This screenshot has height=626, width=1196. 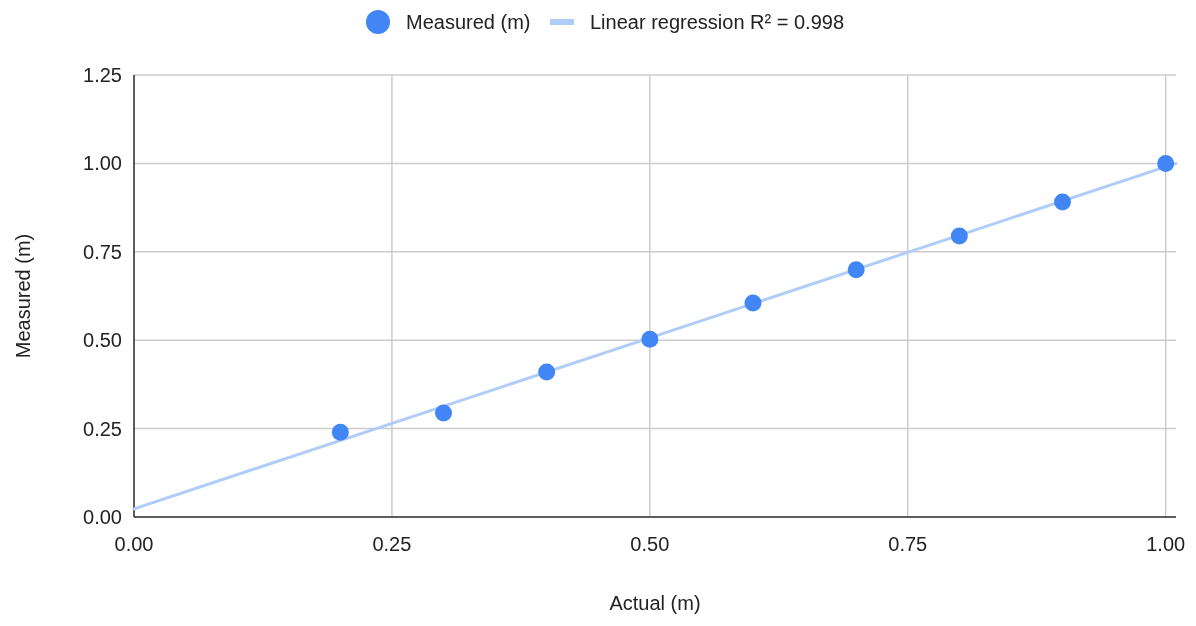 What do you see at coordinates (655, 603) in the screenshot?
I see `x-axis-title: Actual (m)` at bounding box center [655, 603].